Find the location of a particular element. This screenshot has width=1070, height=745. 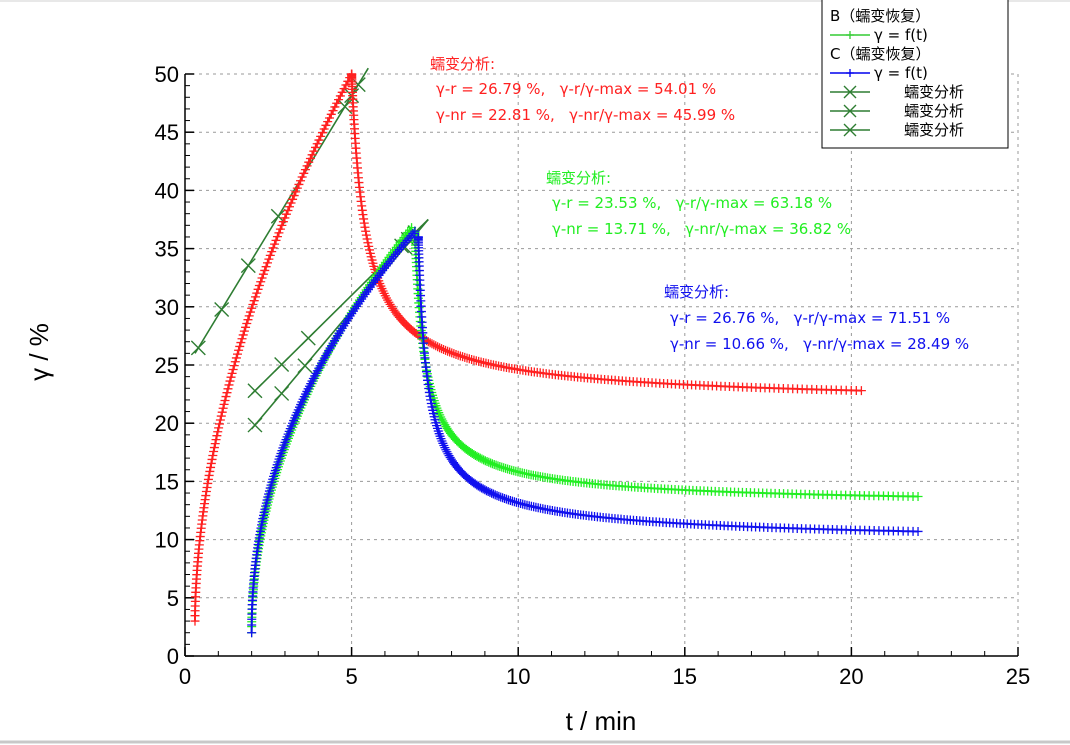

annotation-green-line2: γ-nr = 13.71 %, γ-nr/γ-max = 36.82 % is located at coordinates (701, 229).